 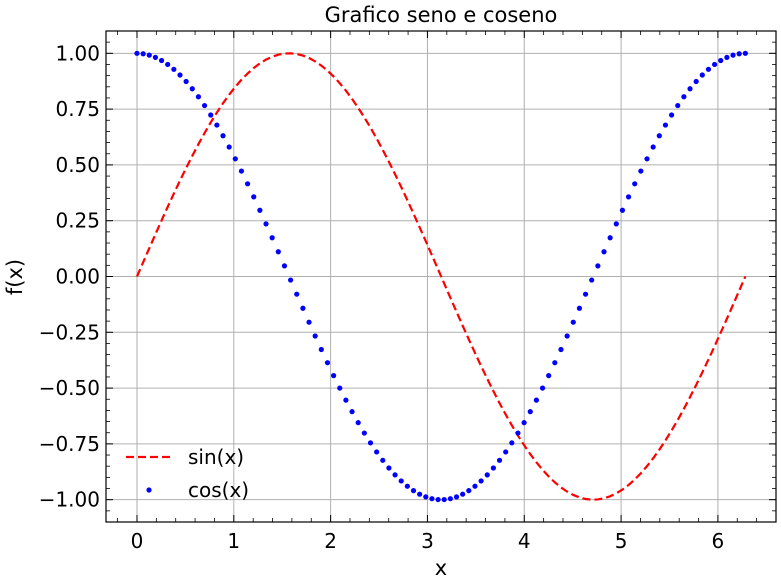 What do you see at coordinates (77, 109) in the screenshot?
I see `y-tick-label: 0.75` at bounding box center [77, 109].